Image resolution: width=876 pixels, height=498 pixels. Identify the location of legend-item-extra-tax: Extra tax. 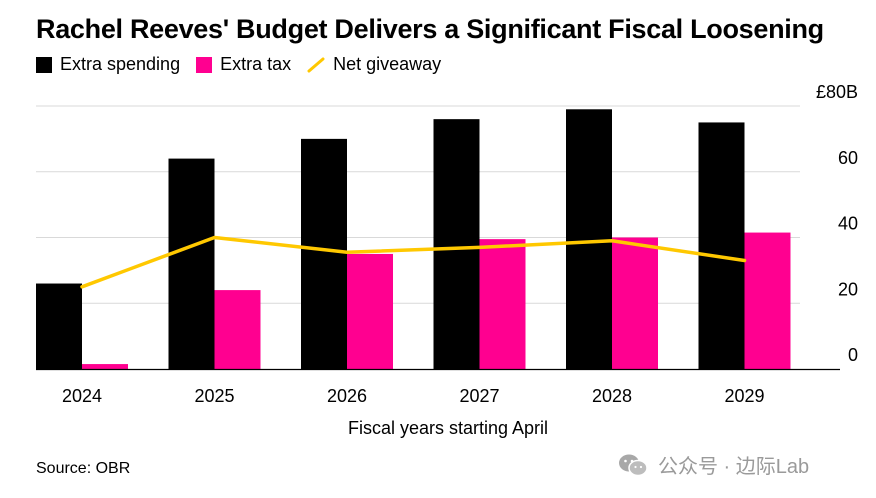
(243, 64).